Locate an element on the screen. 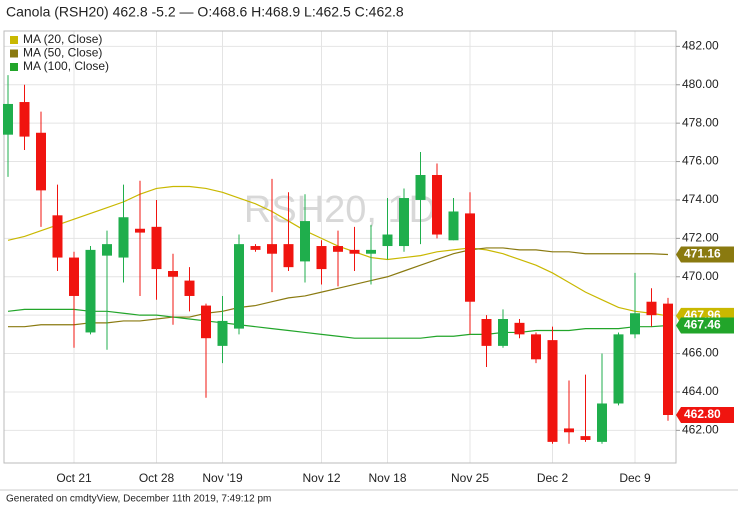 This screenshot has width=738, height=510. y-tick-label: 462.00 is located at coordinates (700, 430).